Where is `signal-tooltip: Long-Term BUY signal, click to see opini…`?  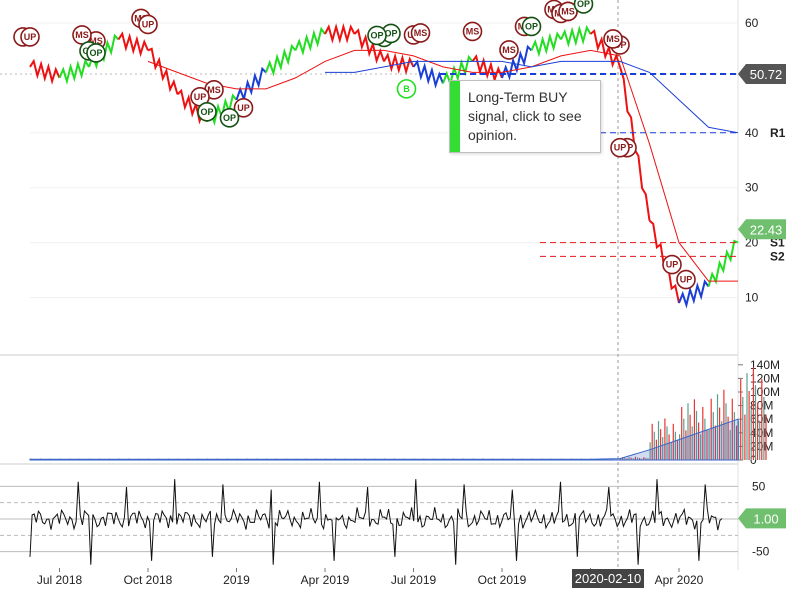 signal-tooltip: Long-Term BUY signal, click to see opini… is located at coordinates (525, 116).